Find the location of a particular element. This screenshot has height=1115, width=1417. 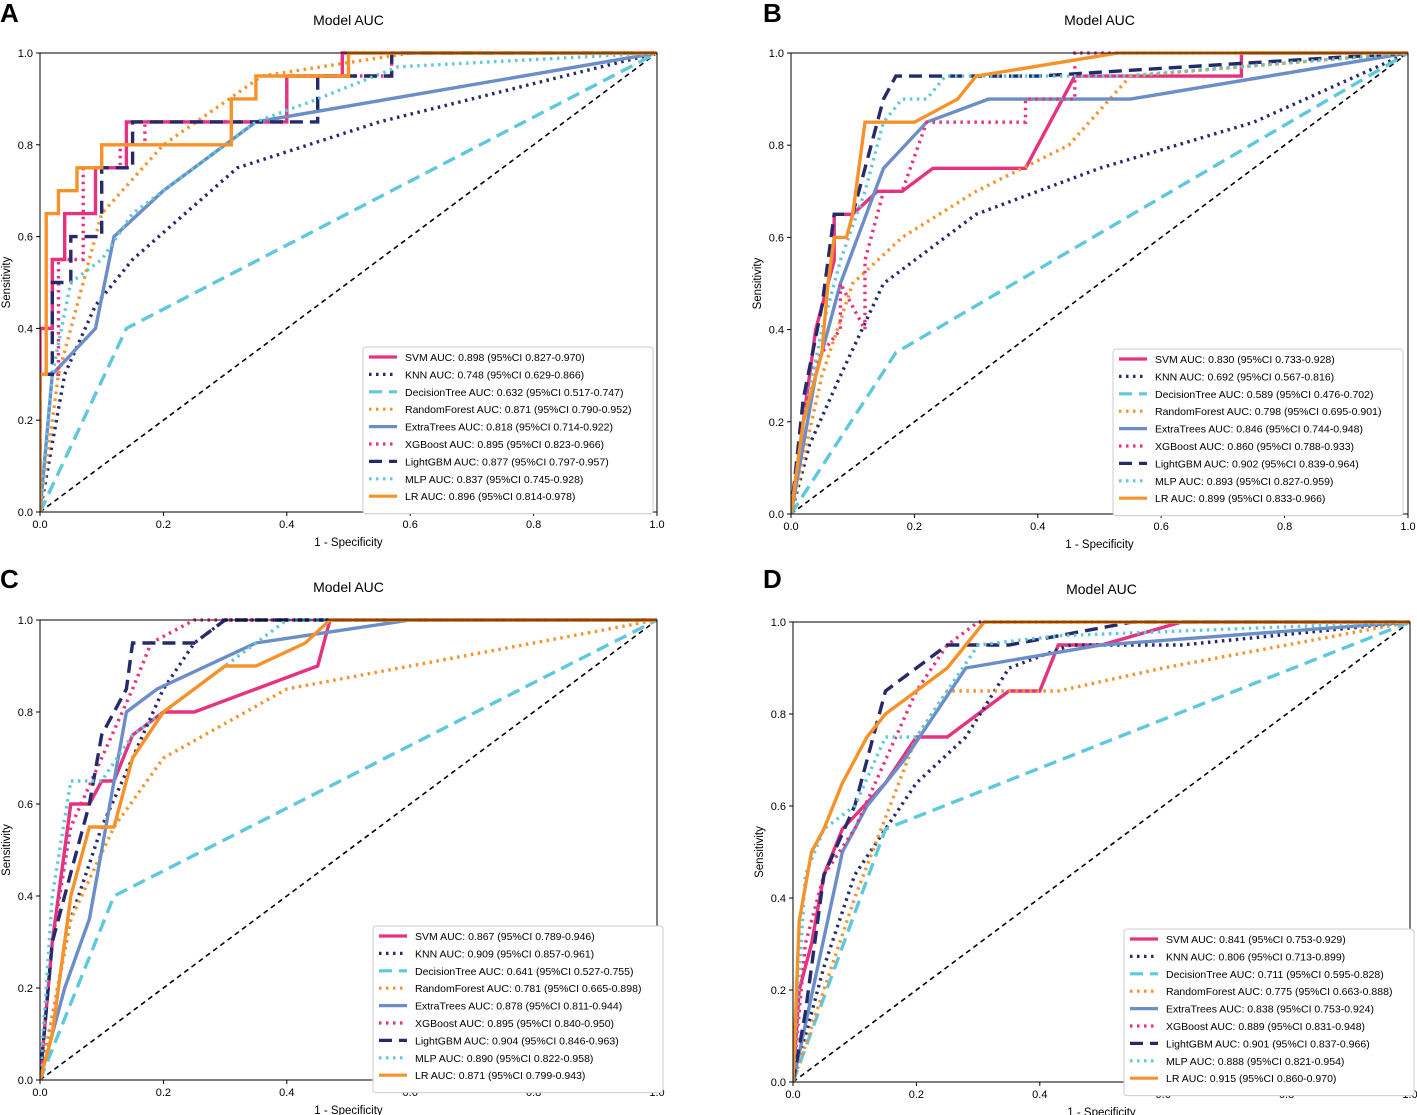

legend-label: LightGBM AUC: 0.877 (95%CI 0.797-0.957) is located at coordinates (507, 462).